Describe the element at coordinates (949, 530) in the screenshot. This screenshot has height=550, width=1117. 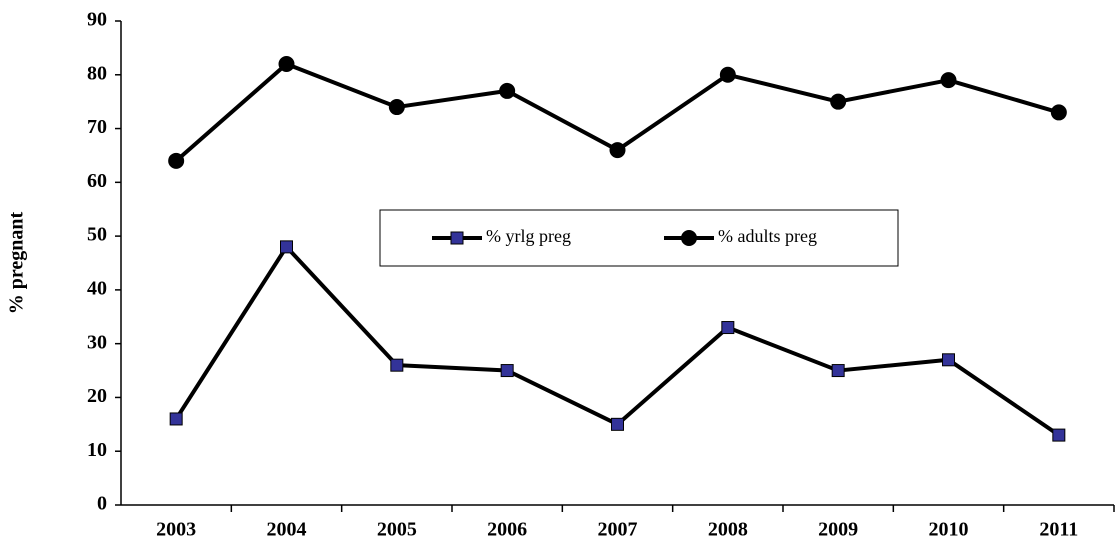
I see `x-tick-label: 2010` at that location.